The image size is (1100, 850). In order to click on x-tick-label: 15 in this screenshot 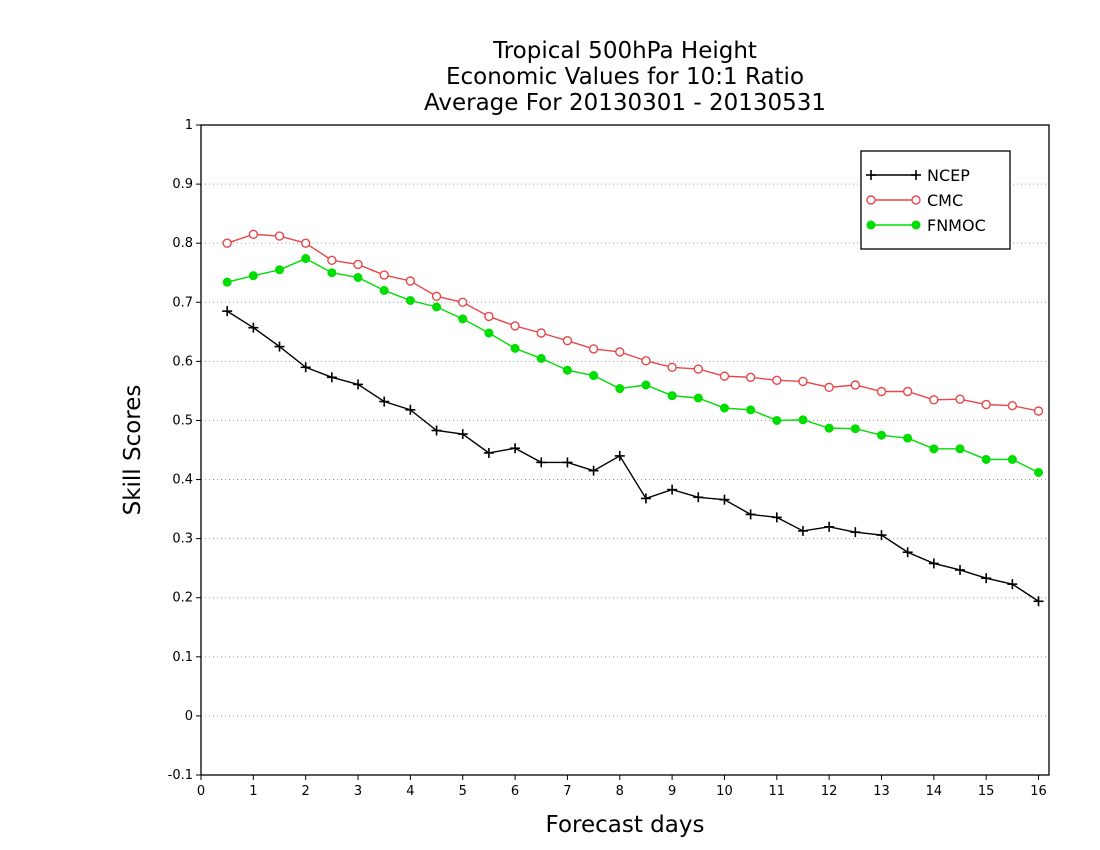, I will do `click(986, 791)`.